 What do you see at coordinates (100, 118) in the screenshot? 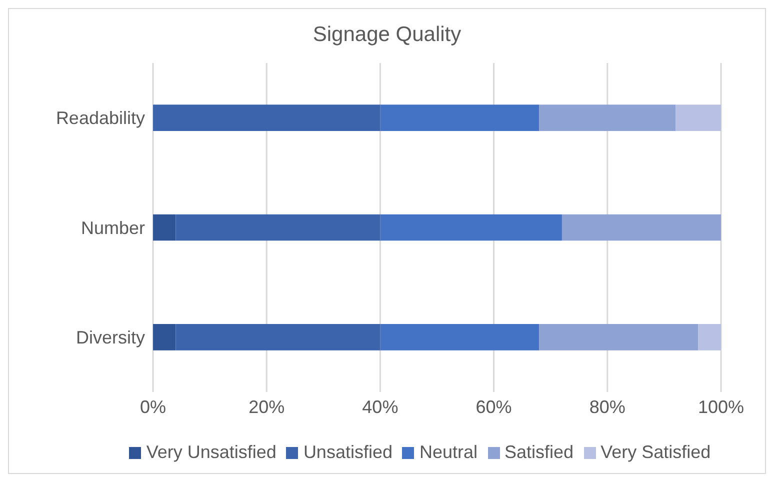
I see `y-tick-label: Readability` at bounding box center [100, 118].